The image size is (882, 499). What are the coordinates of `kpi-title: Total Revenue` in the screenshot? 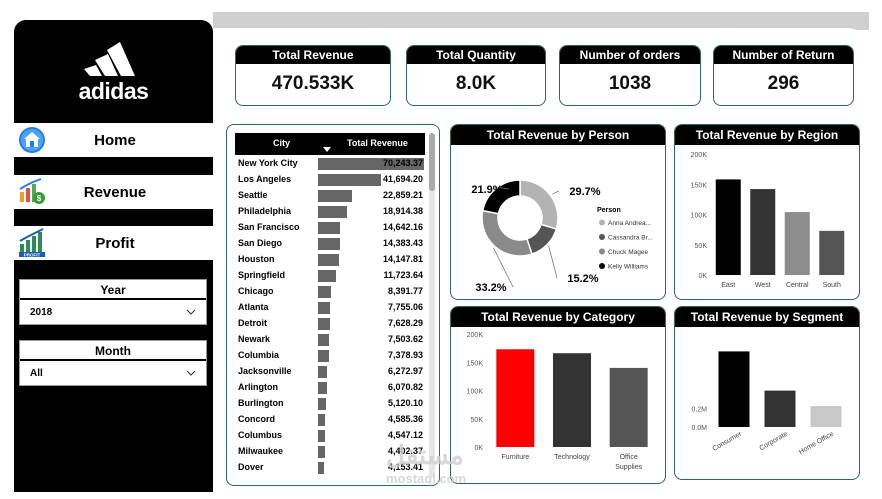 It's located at (313, 55).